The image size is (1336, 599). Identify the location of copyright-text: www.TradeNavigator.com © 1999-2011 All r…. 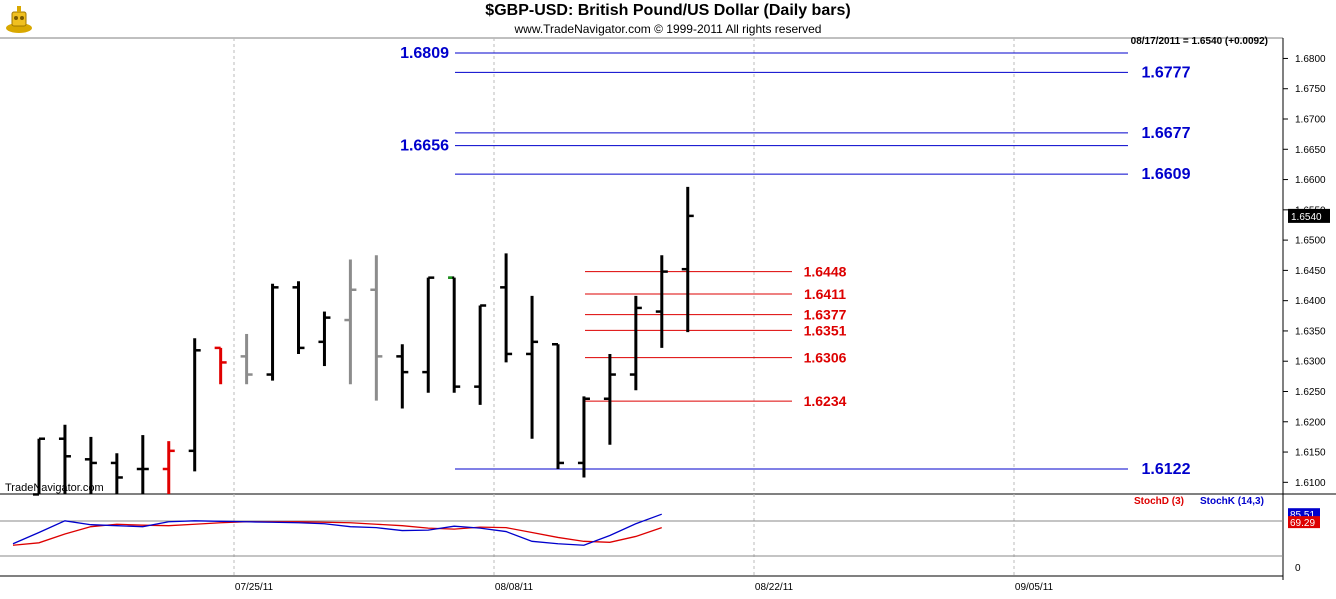
(668, 29).